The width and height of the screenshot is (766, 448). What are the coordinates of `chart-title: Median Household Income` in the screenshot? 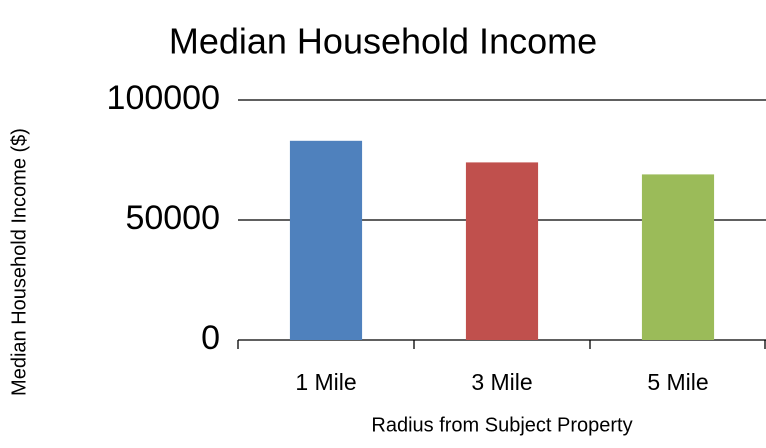 It's located at (383, 41).